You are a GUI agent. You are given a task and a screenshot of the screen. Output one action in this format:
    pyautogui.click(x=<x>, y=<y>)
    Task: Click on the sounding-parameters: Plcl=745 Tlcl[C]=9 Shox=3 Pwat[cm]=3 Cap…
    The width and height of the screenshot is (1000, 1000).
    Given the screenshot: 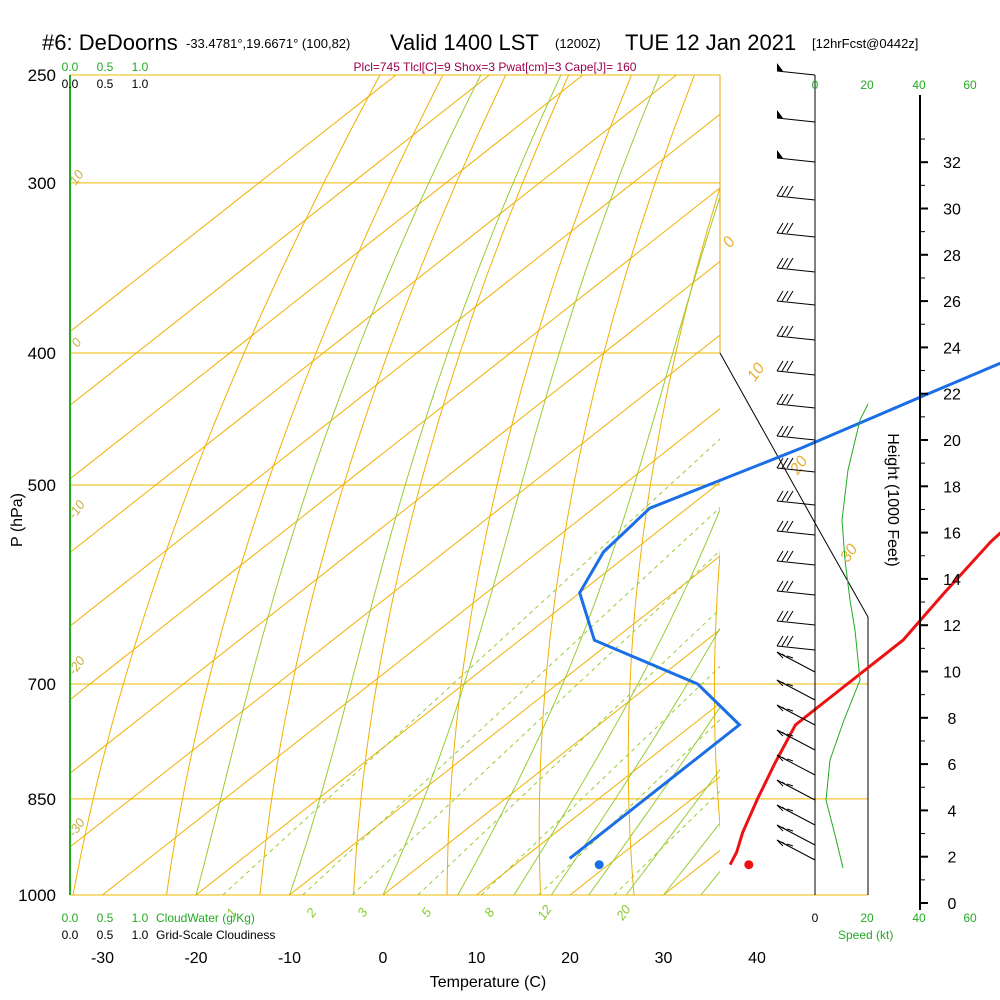 What is the action you would take?
    pyautogui.click(x=495, y=67)
    